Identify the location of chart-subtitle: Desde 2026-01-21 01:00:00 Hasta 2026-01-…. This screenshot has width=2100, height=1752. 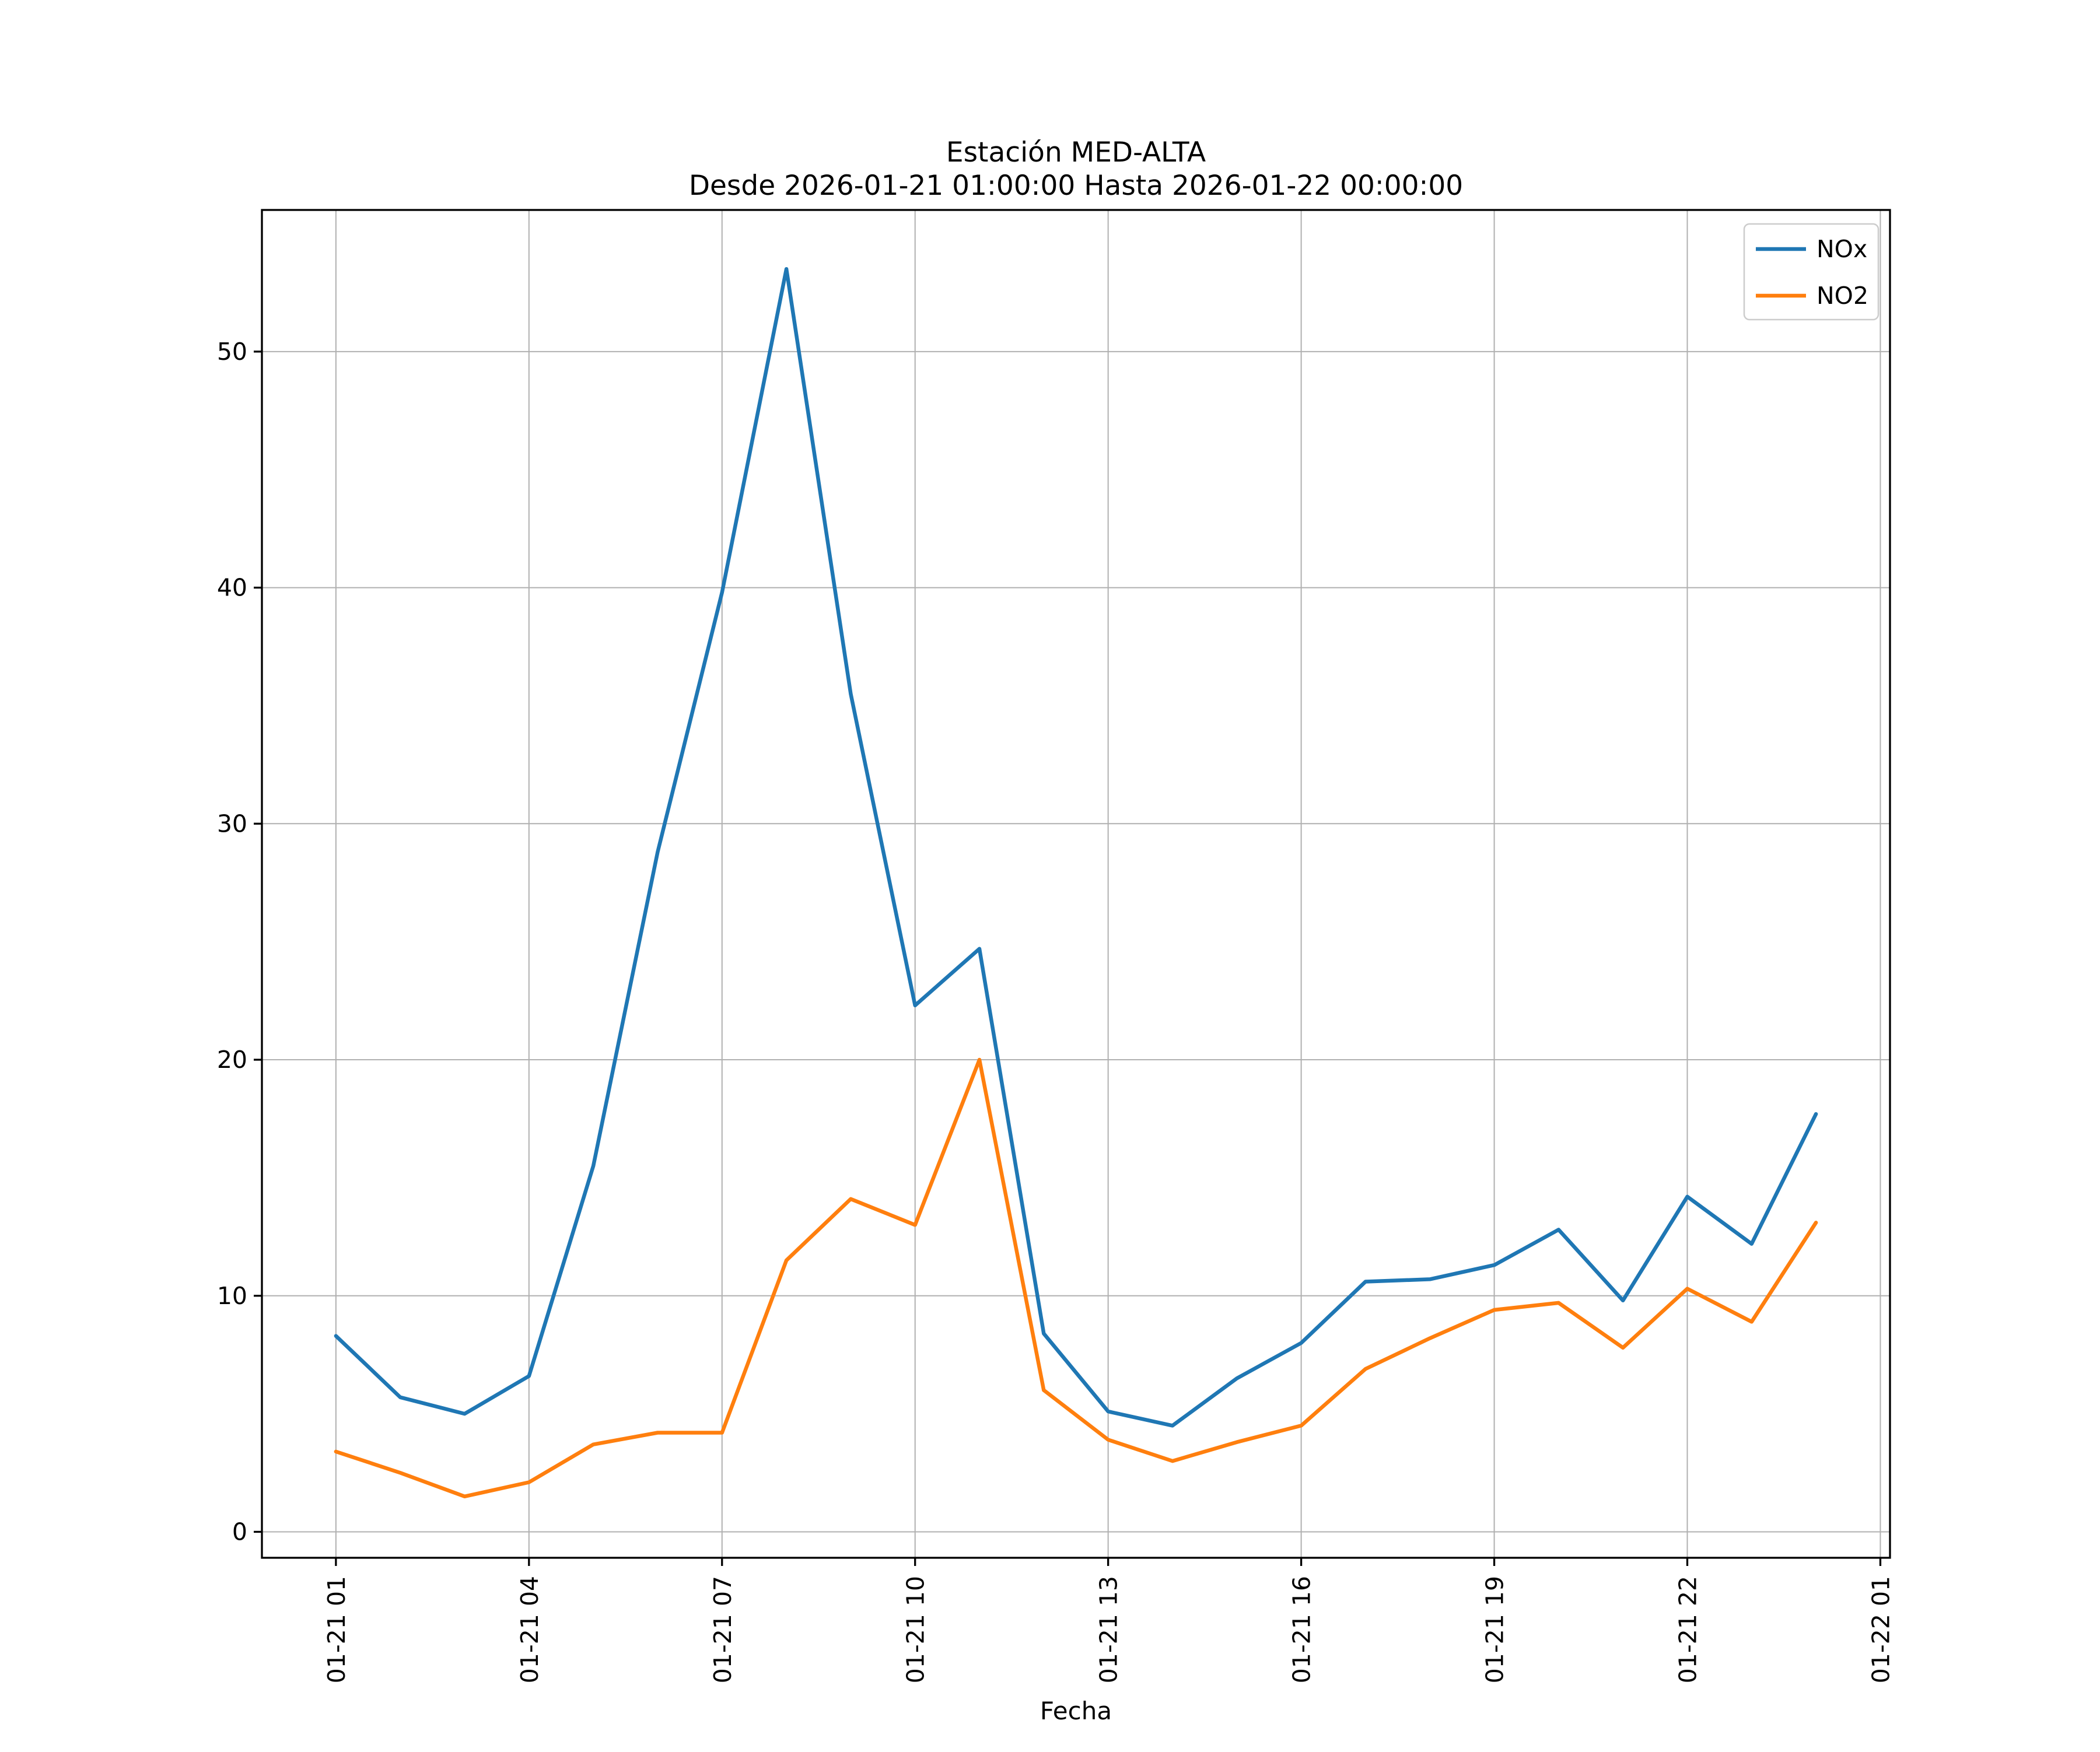
(1076, 186).